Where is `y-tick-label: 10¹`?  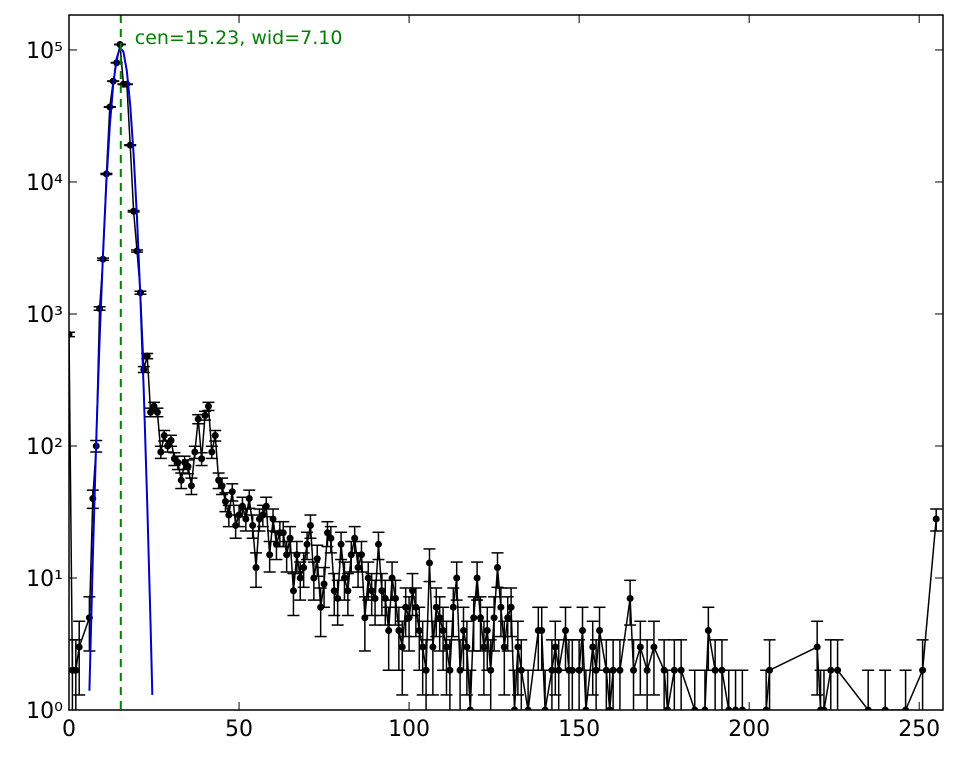 y-tick-label: 10¹ is located at coordinates (44, 579).